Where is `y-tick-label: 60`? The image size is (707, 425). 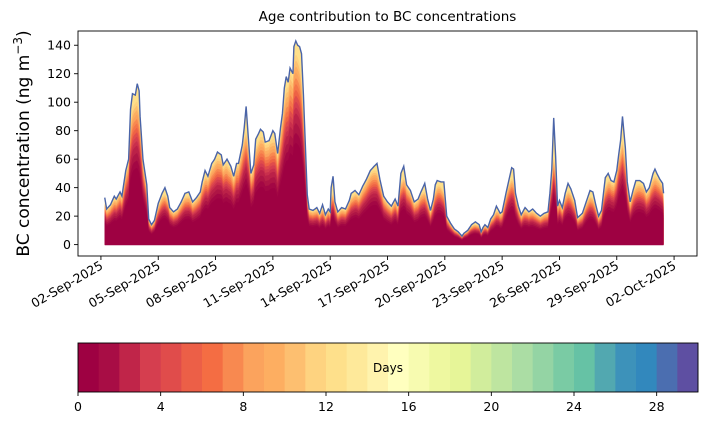
y-tick-label: 60 is located at coordinates (63, 159).